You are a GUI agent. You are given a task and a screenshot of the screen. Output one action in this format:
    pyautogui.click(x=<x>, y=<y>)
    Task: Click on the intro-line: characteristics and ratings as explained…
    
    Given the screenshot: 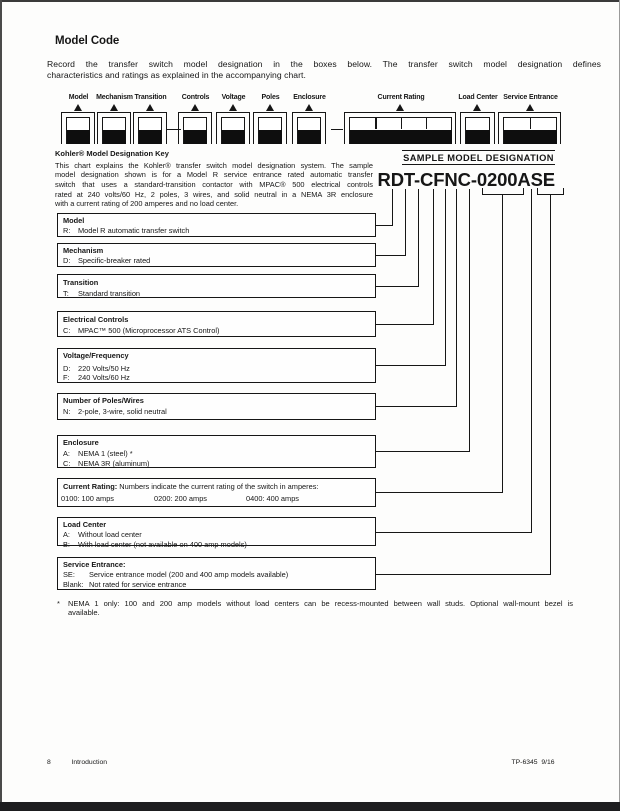 What is the action you would take?
    pyautogui.click(x=176, y=75)
    